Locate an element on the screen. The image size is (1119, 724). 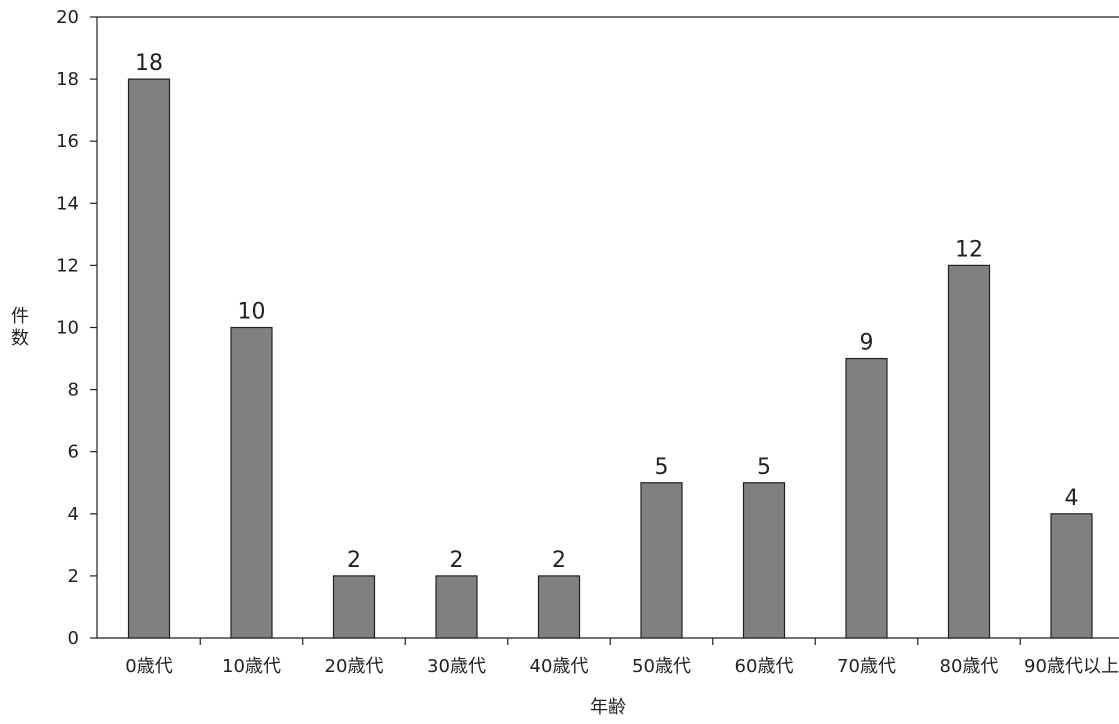
y-tick-label: 10 is located at coordinates (67, 328).